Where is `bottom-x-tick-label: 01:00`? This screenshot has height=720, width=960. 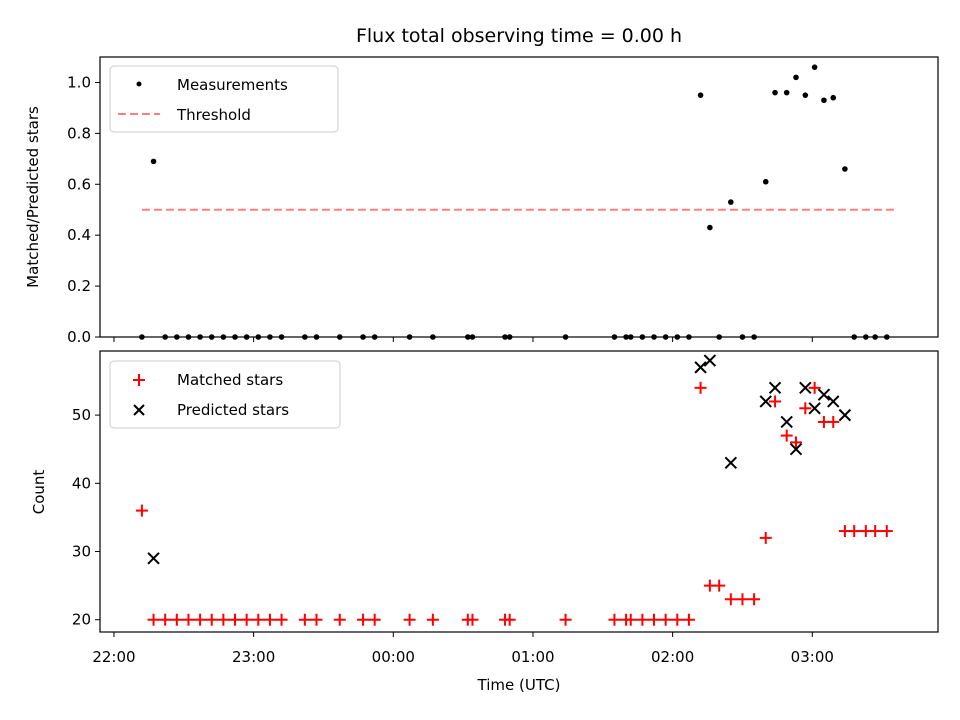 bottom-x-tick-label: 01:00 is located at coordinates (532, 657).